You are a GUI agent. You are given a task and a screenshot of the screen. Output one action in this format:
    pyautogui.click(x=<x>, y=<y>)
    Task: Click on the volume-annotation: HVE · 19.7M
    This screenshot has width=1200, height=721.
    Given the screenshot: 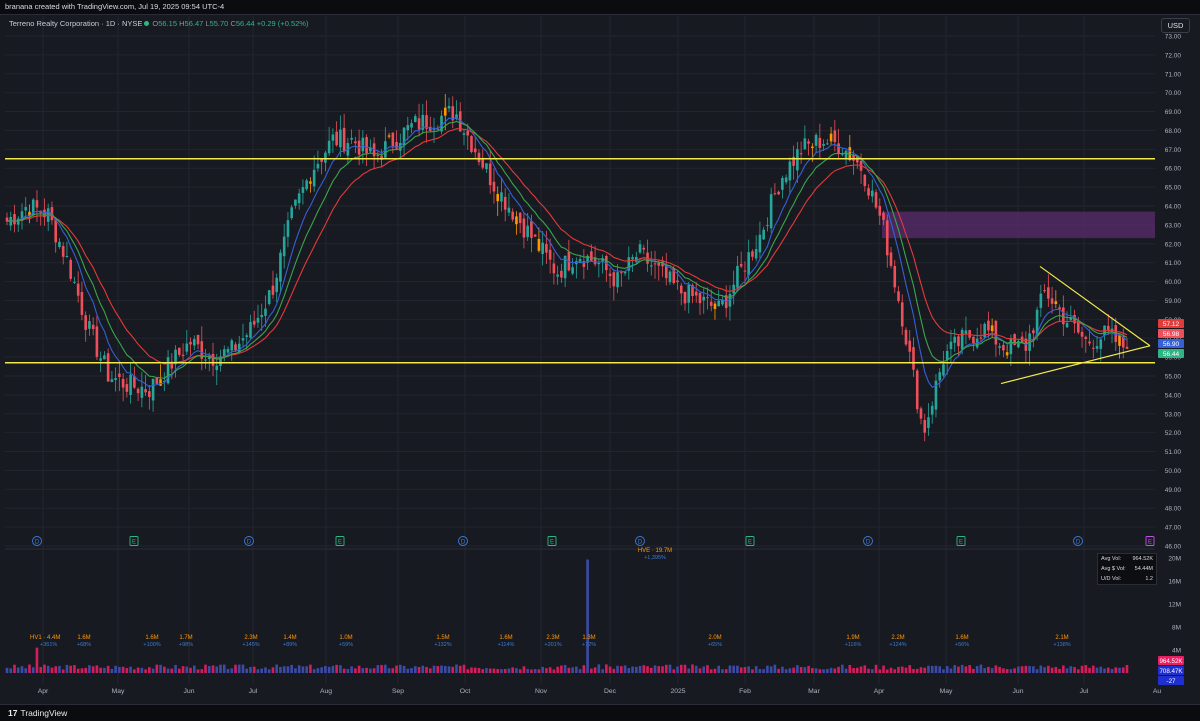 What is the action you would take?
    pyautogui.click(x=655, y=551)
    